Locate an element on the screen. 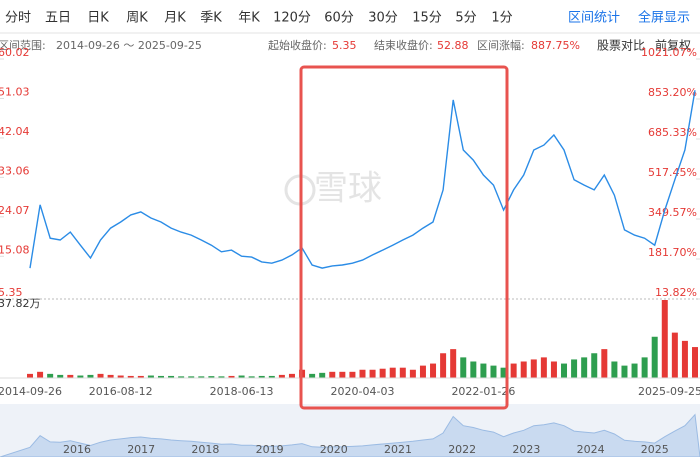  y2-tick-label: 685.33% is located at coordinates (672, 132).